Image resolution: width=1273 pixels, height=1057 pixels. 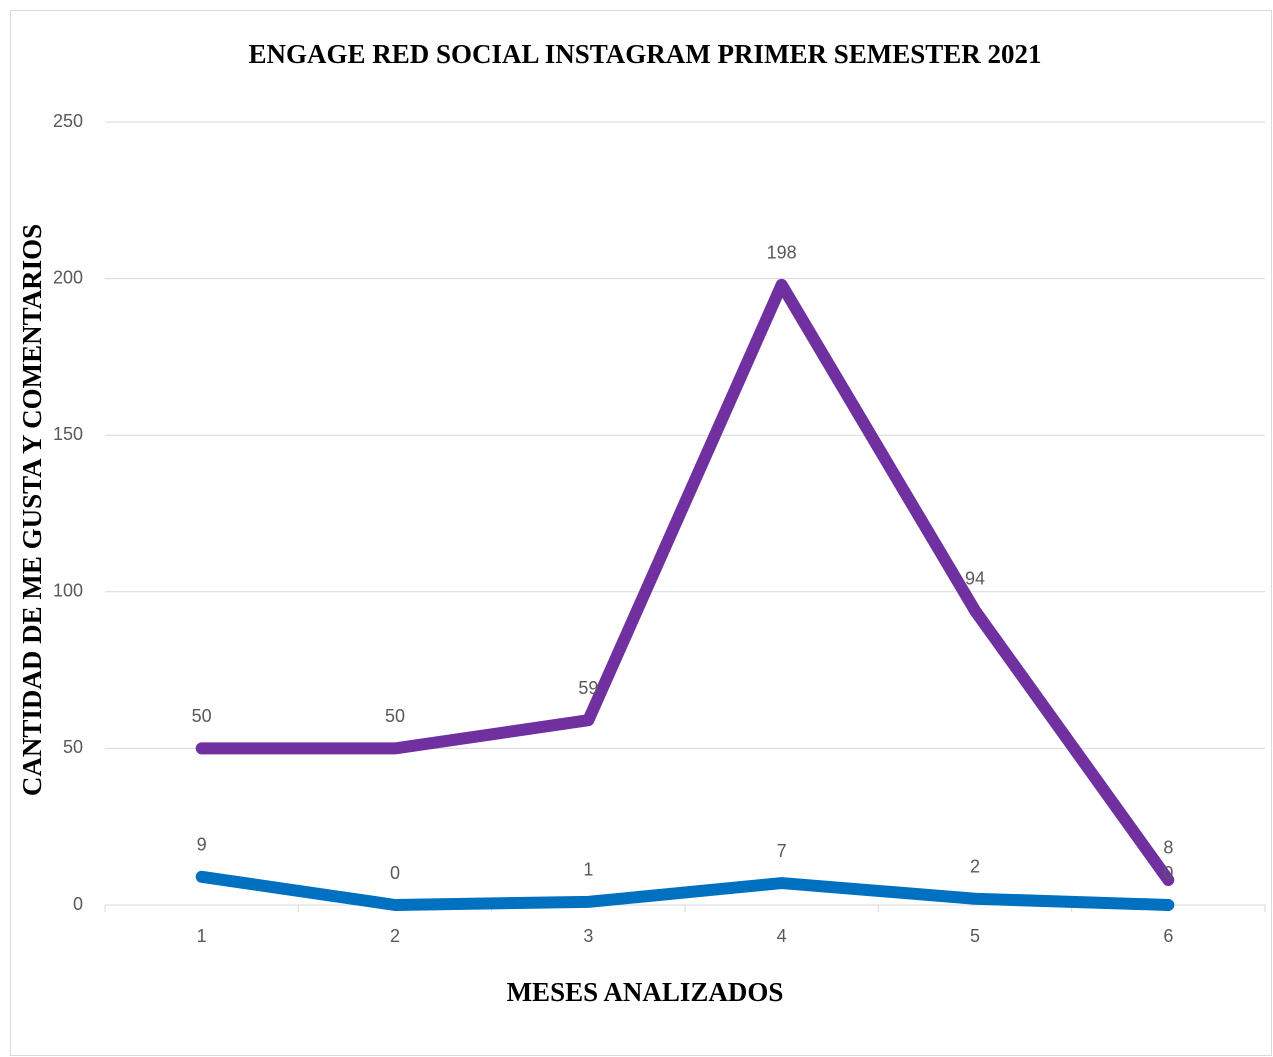 I want to click on data-label: 8, so click(x=1168, y=848).